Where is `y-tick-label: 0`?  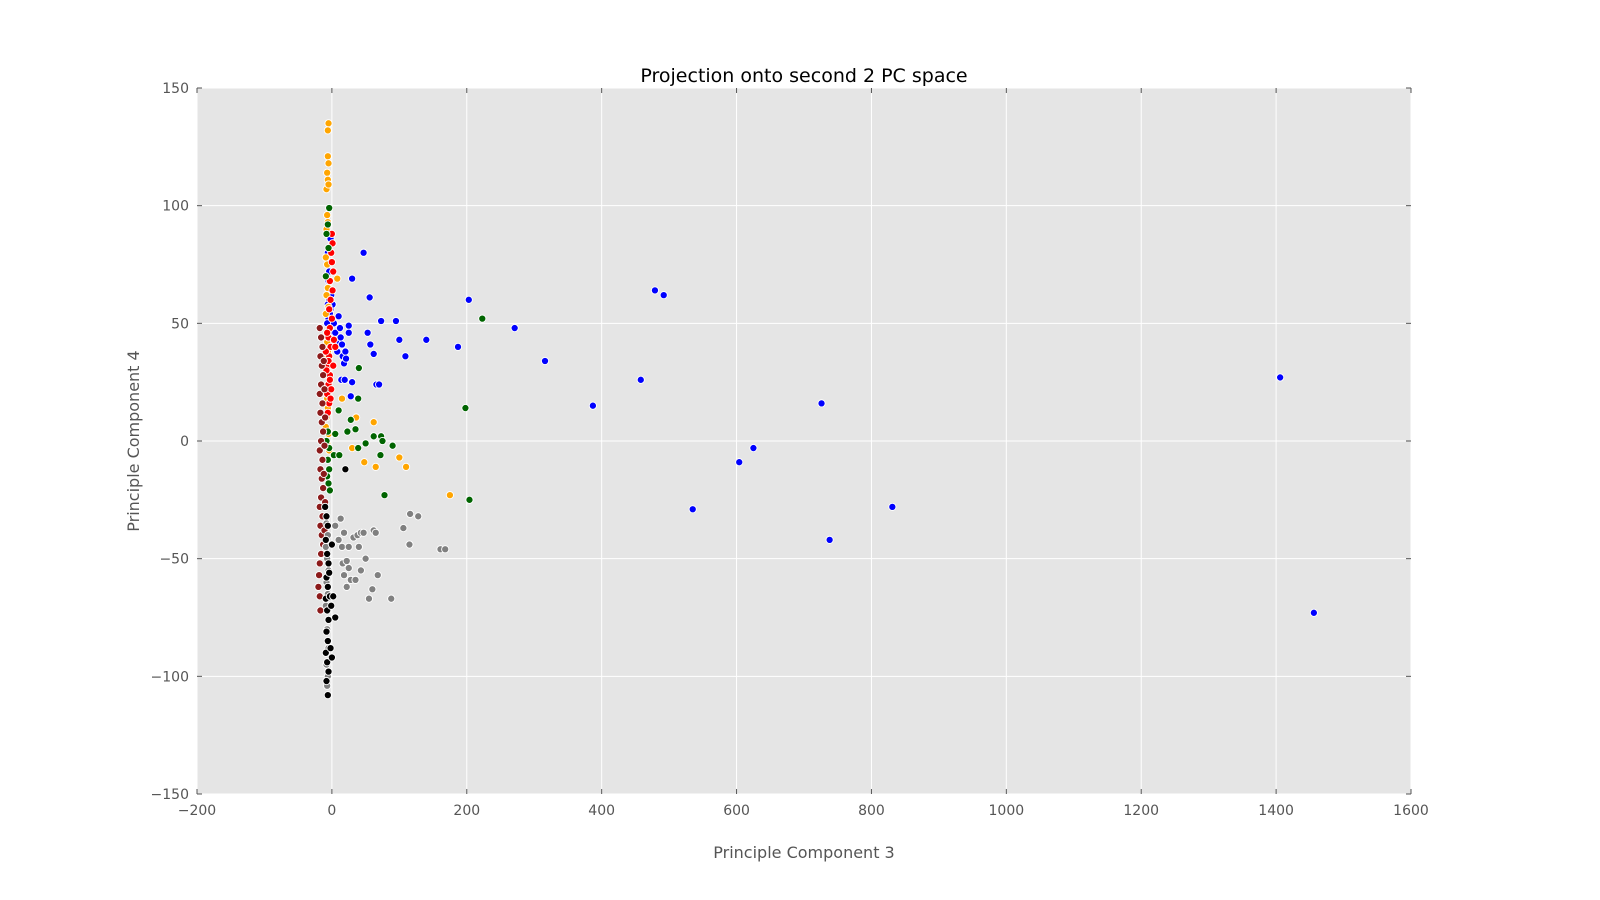 y-tick-label: 0 is located at coordinates (184, 442).